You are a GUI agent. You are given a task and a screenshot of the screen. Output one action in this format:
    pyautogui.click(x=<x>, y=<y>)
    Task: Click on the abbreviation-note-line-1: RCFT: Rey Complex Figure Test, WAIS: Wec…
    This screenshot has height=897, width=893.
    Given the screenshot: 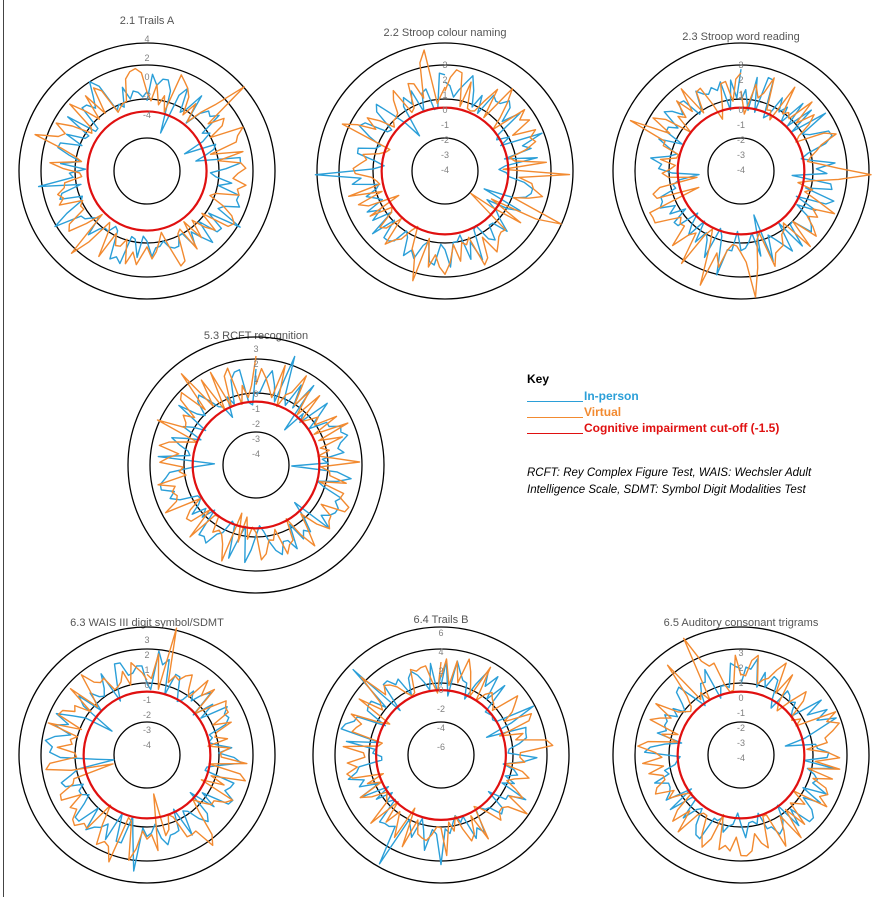 What is the action you would take?
    pyautogui.click(x=669, y=473)
    